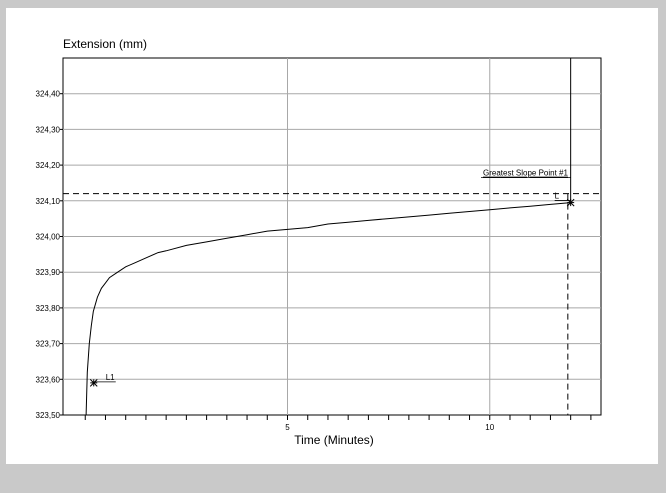 This screenshot has width=666, height=493. Describe the element at coordinates (48, 129) in the screenshot. I see `y-tick-label: 324,30` at that location.